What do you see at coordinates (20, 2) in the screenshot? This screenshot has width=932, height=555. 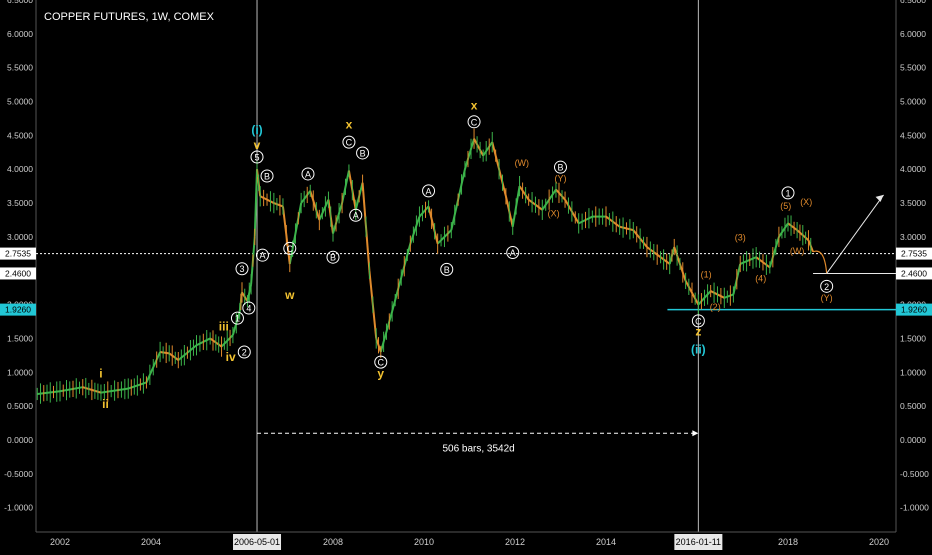 I see `left-tick-label: 6.5000` at bounding box center [20, 2].